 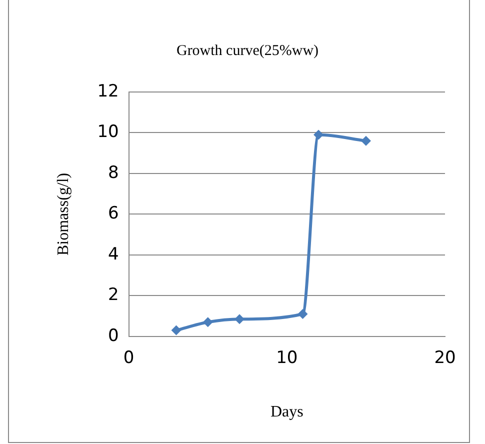 I want to click on y-tick-label: 12, so click(x=108, y=91).